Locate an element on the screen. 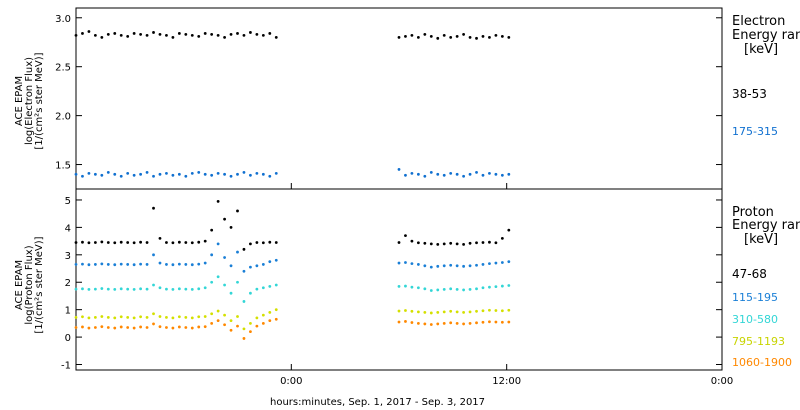 The height and width of the screenshot is (410, 800). electron-legend-title-1: Electron is located at coordinates (759, 21).